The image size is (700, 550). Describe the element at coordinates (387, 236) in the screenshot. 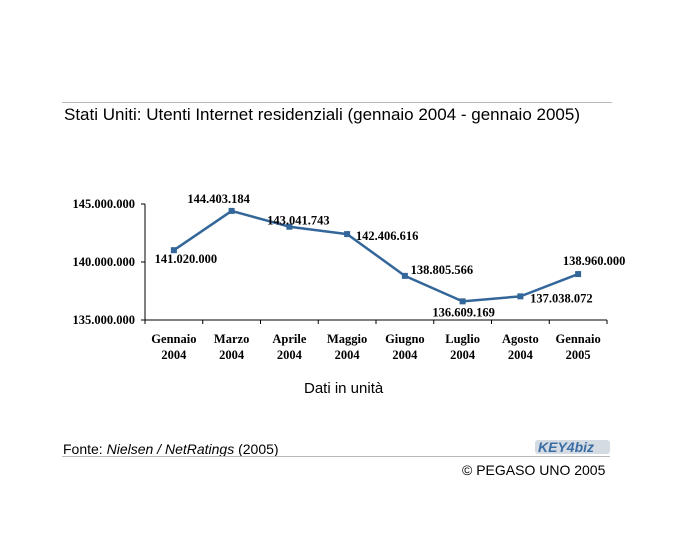

I see `data-label: 142.406.616` at that location.